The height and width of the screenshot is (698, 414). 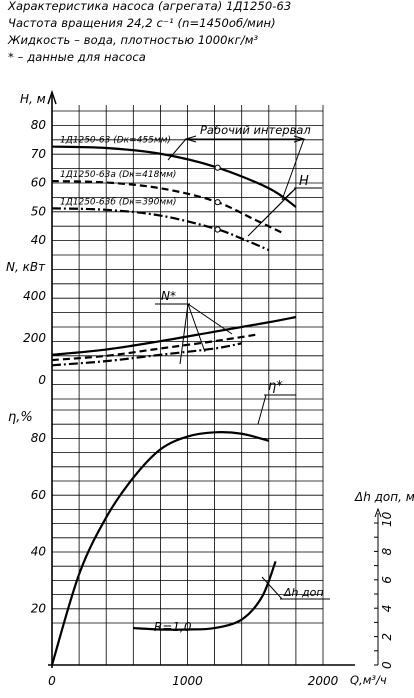 I want to click on power-tick-label: 0, so click(x=42, y=380).